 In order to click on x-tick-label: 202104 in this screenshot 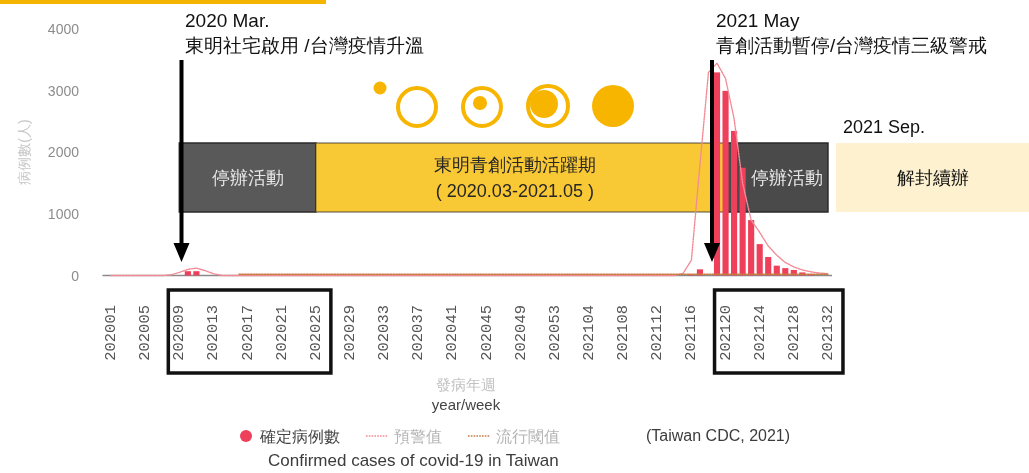, I will do `click(588, 333)`.